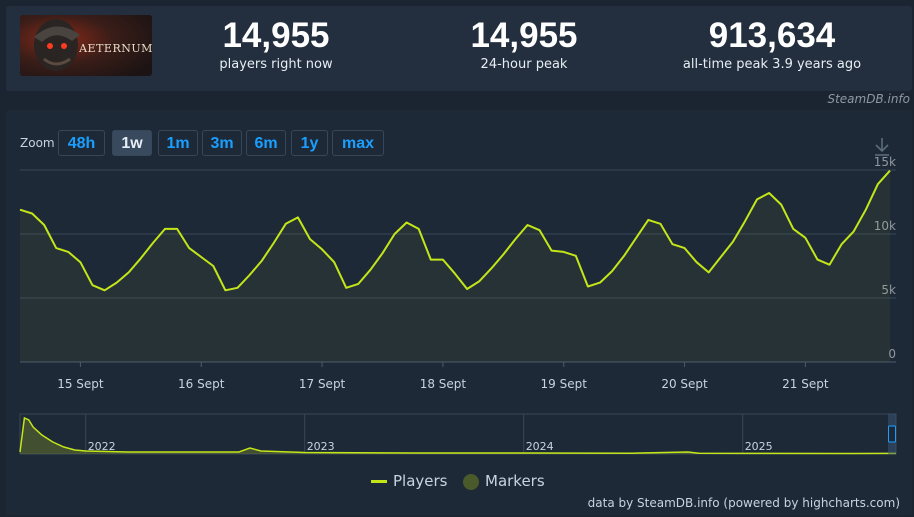 This screenshot has height=517, width=914. Describe the element at coordinates (201, 384) in the screenshot. I see `x-tick-label: 16 Sept` at that location.